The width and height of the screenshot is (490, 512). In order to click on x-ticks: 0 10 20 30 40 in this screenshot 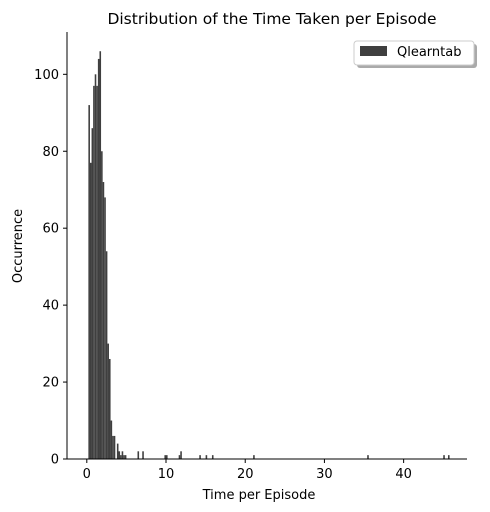, I will do `click(247, 470)`.